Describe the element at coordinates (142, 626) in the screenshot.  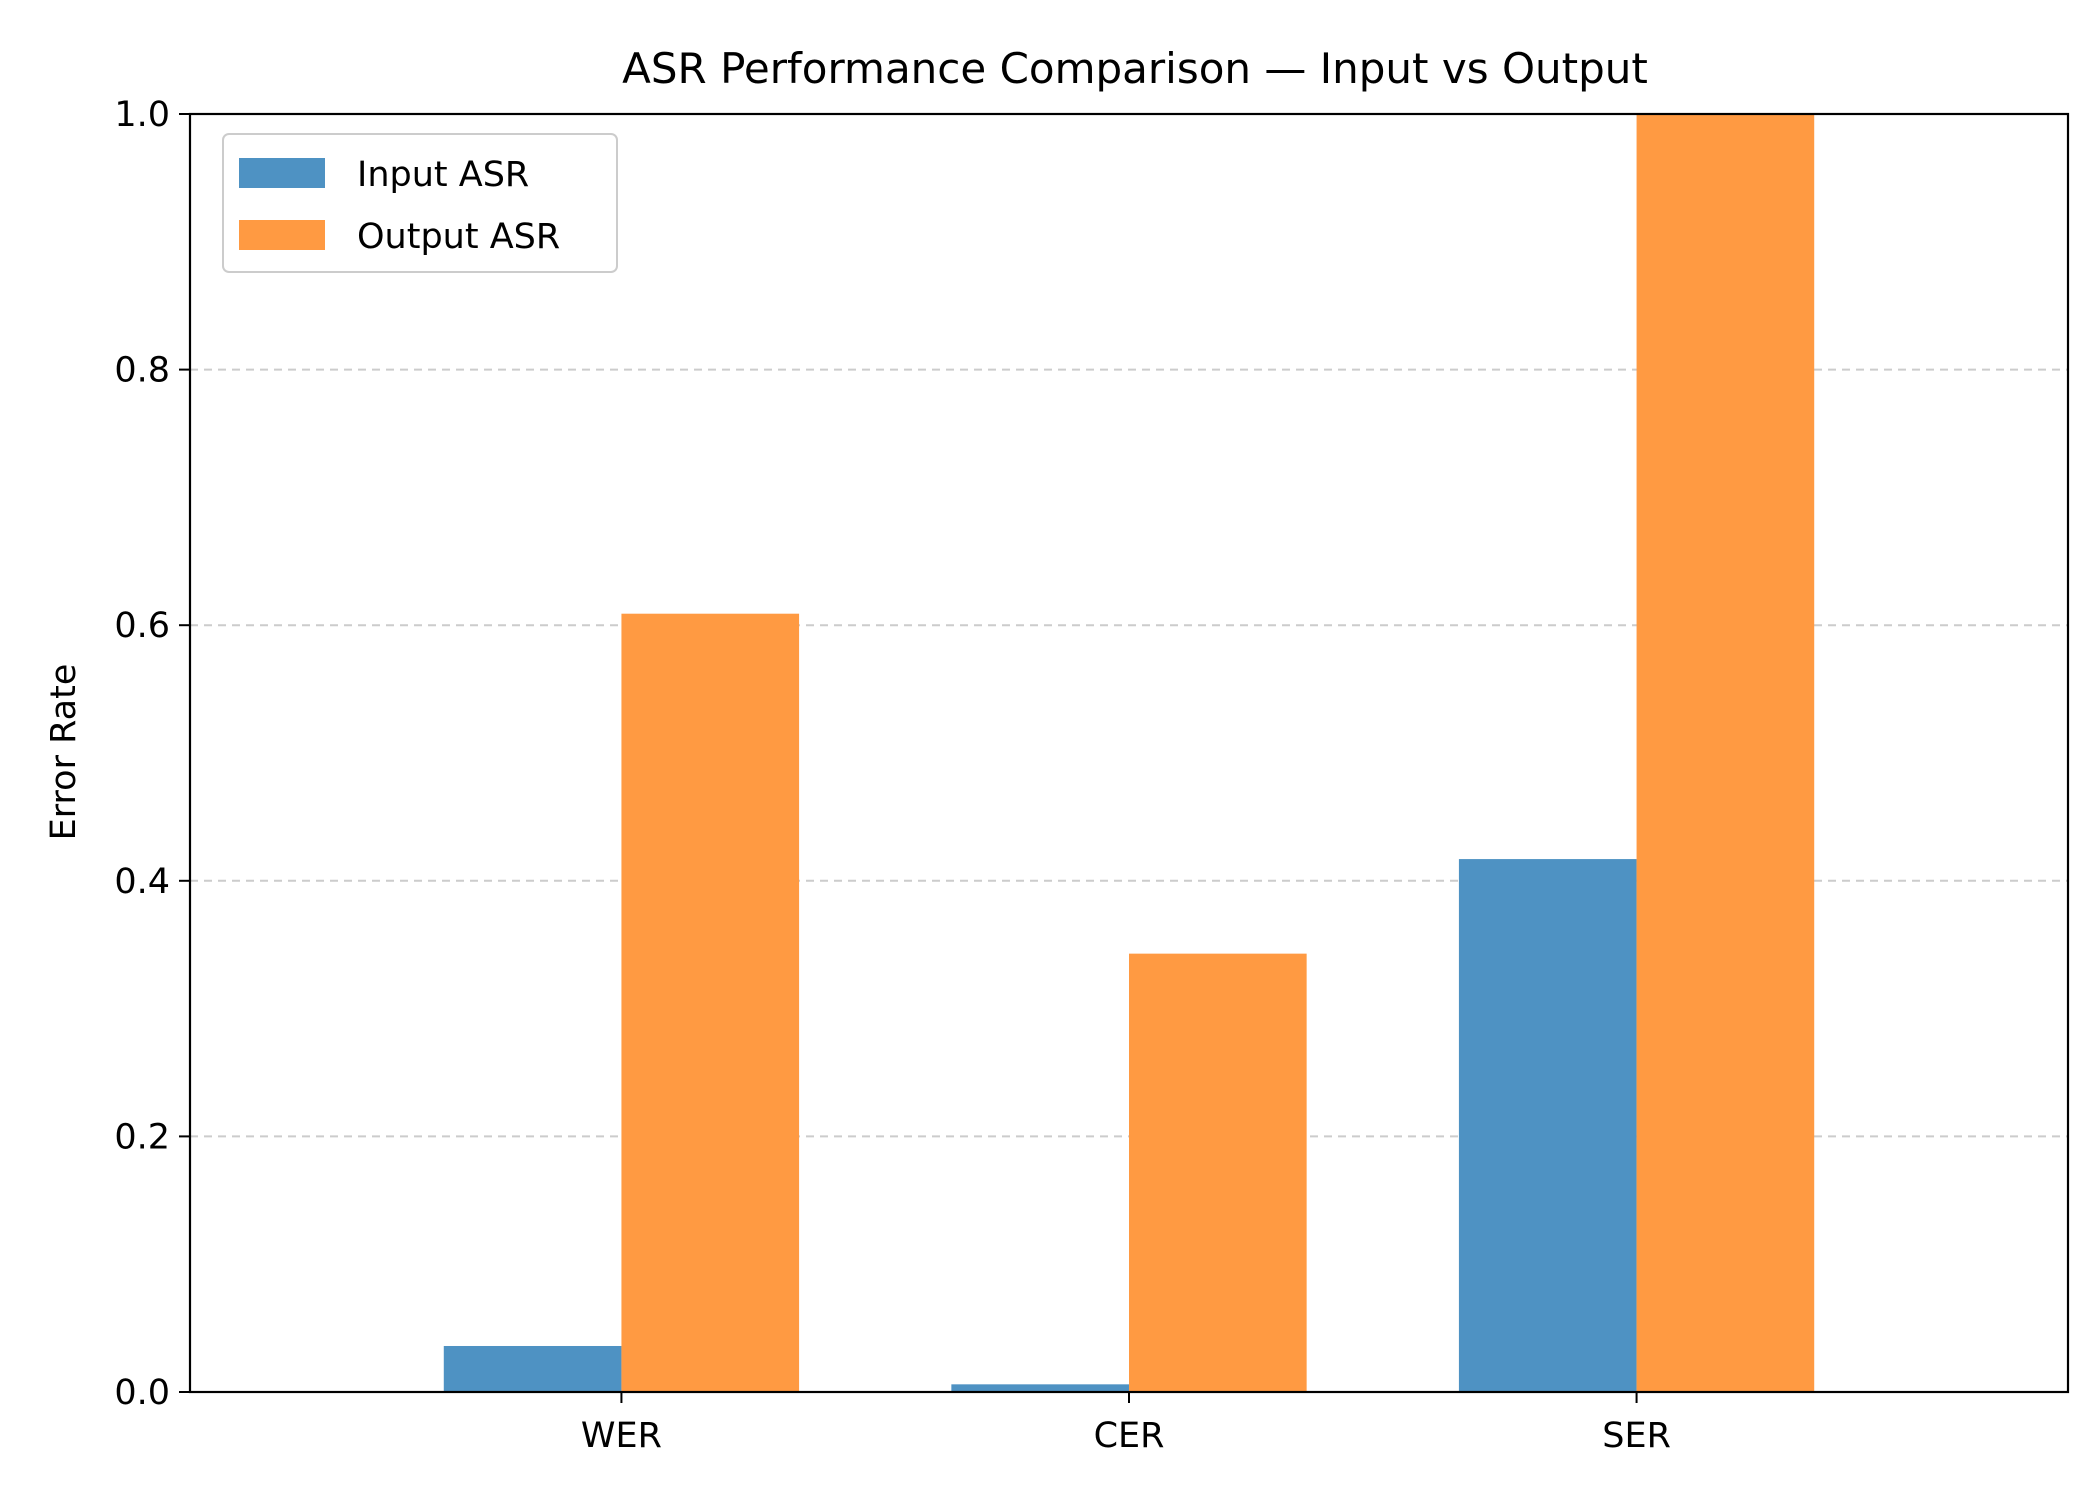
I see `y-tick-label: 0.6` at that location.